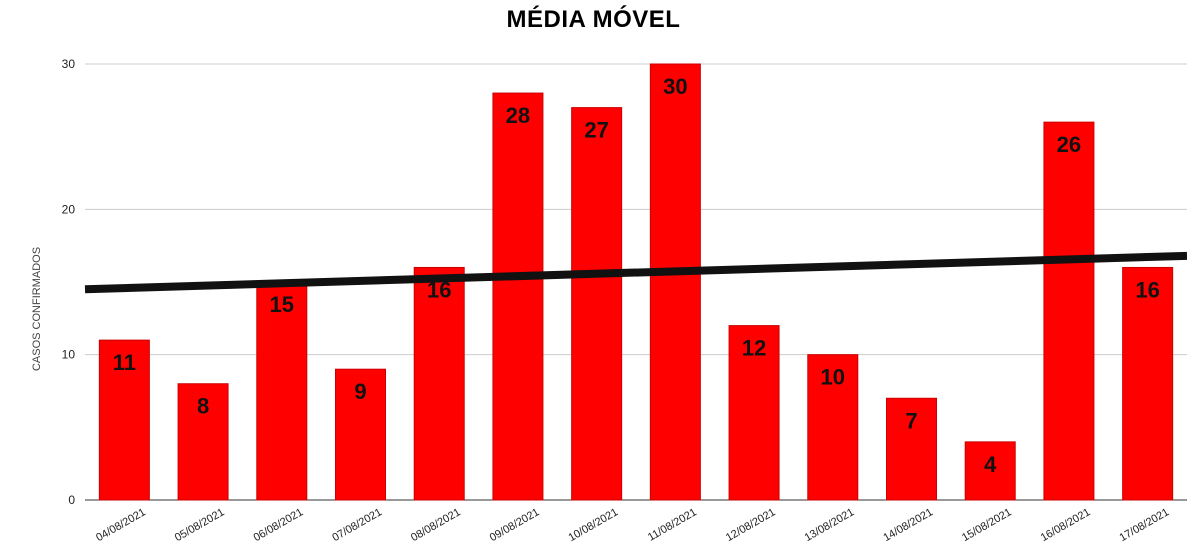 Image resolution: width=1187 pixels, height=560 pixels. I want to click on x-tick-label: 10/08/2021, so click(593, 525).